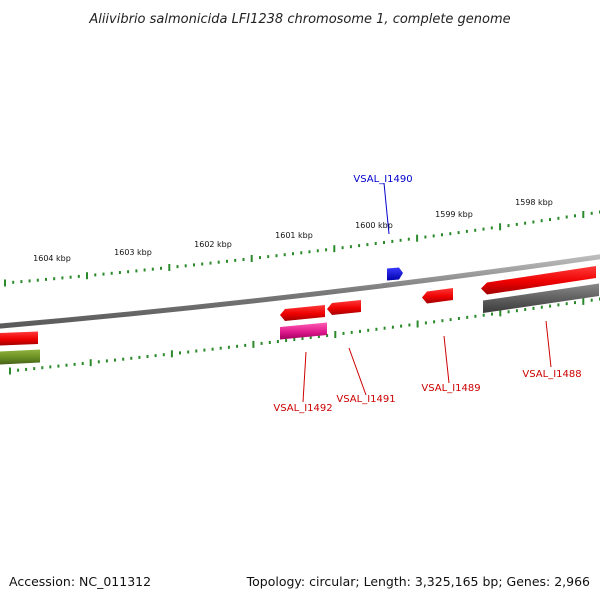 The height and width of the screenshot is (600, 600). What do you see at coordinates (357, 371) in the screenshot?
I see `leader-line-vsal-i1491` at bounding box center [357, 371].